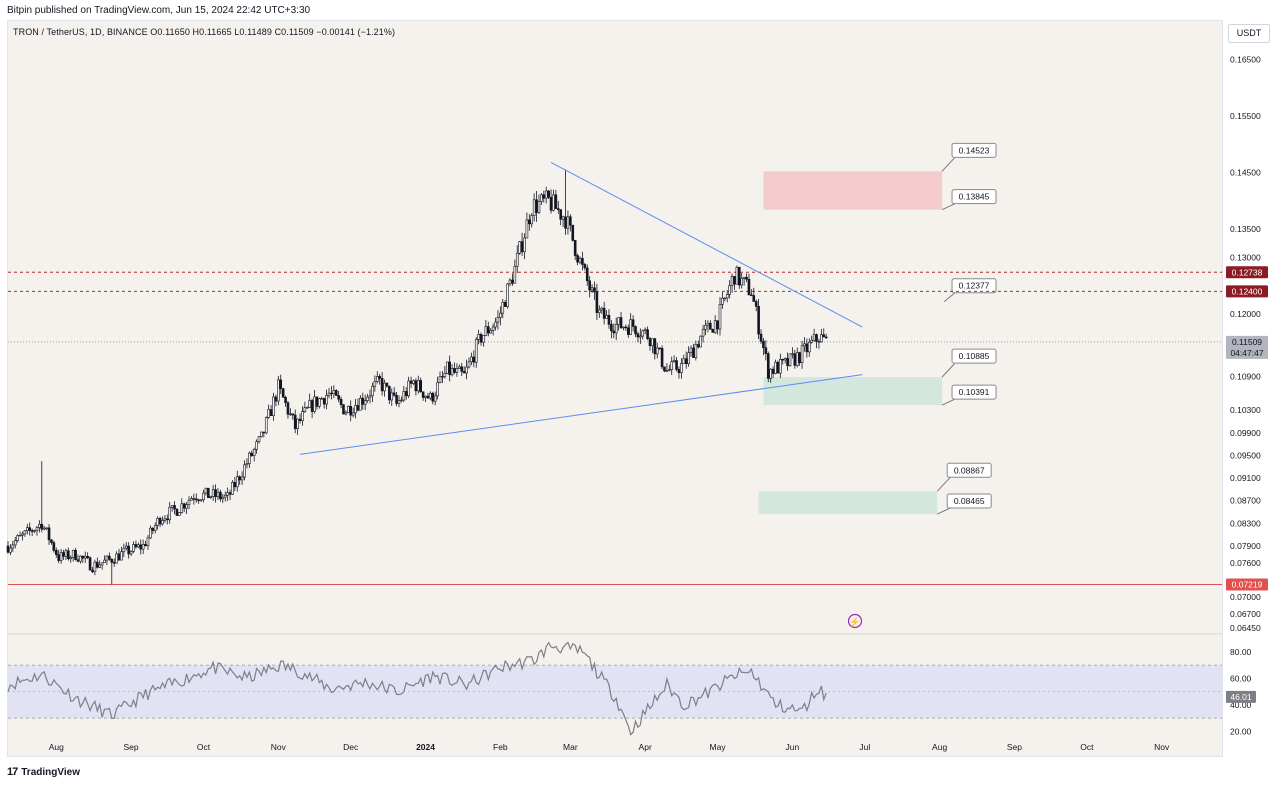 This screenshot has width=1280, height=785. What do you see at coordinates (1245, 314) in the screenshot?
I see `price-axis-tick: 0.12000` at bounding box center [1245, 314].